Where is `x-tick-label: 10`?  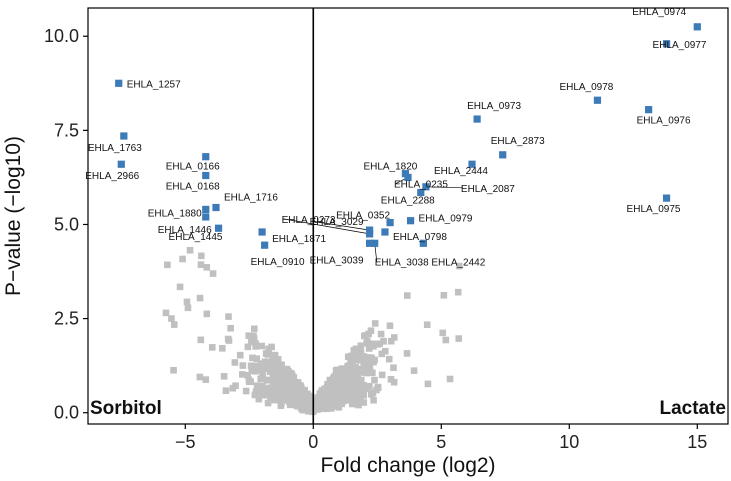 x-tick-label: 10 is located at coordinates (569, 442).